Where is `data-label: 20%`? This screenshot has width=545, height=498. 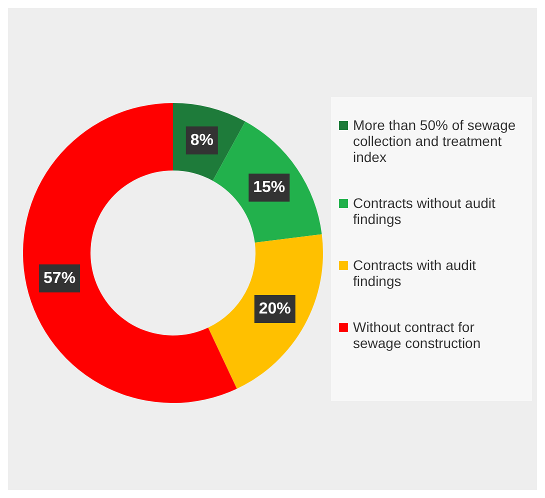
data-label: 20% is located at coordinates (274, 309).